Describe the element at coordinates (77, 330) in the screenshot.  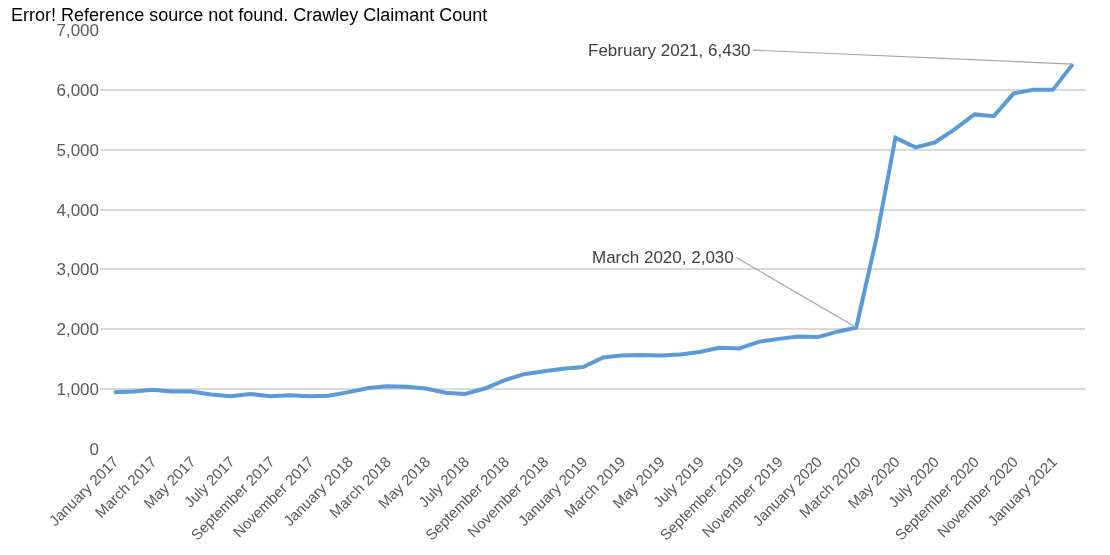
I see `y-tick-label: 2,000` at that location.